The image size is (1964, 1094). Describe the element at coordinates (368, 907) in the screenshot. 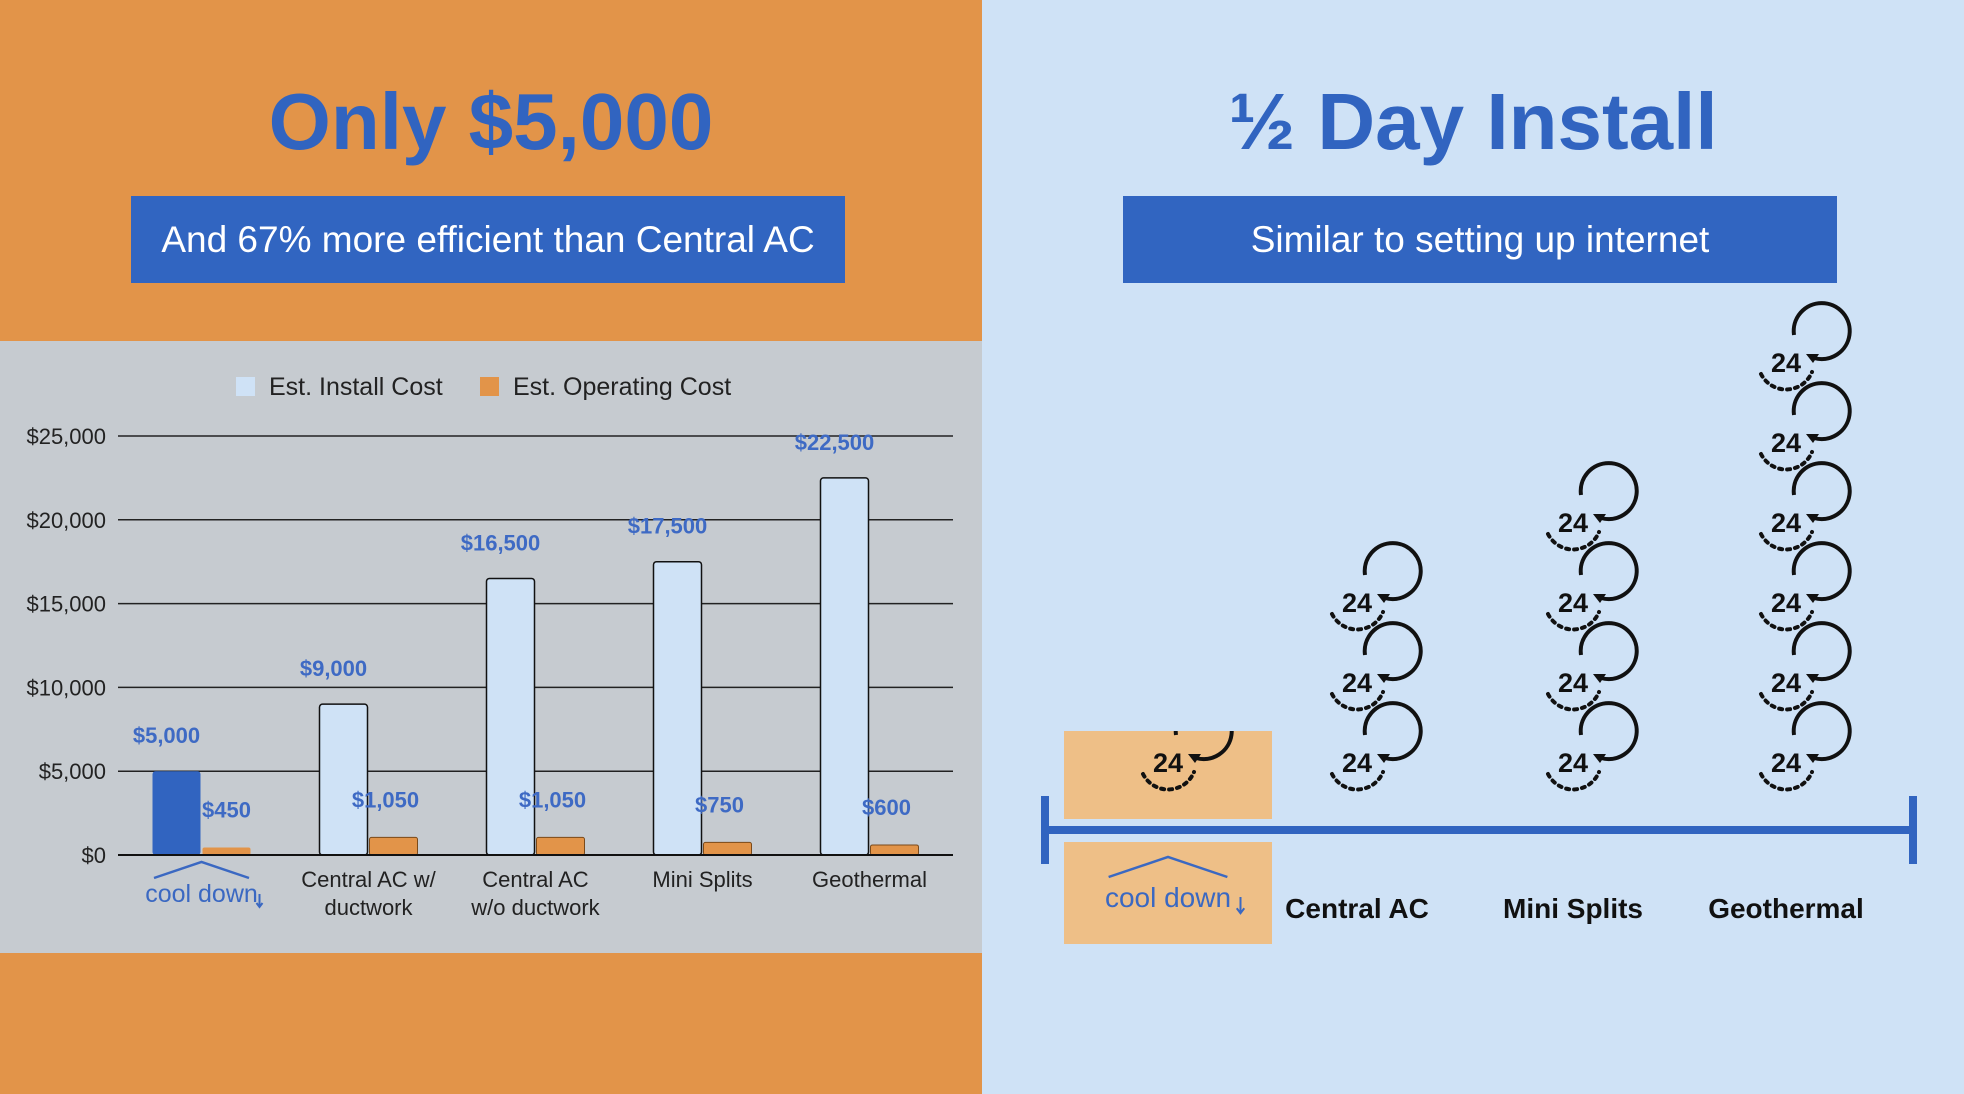

I see `x-category-label: ductwork` at that location.